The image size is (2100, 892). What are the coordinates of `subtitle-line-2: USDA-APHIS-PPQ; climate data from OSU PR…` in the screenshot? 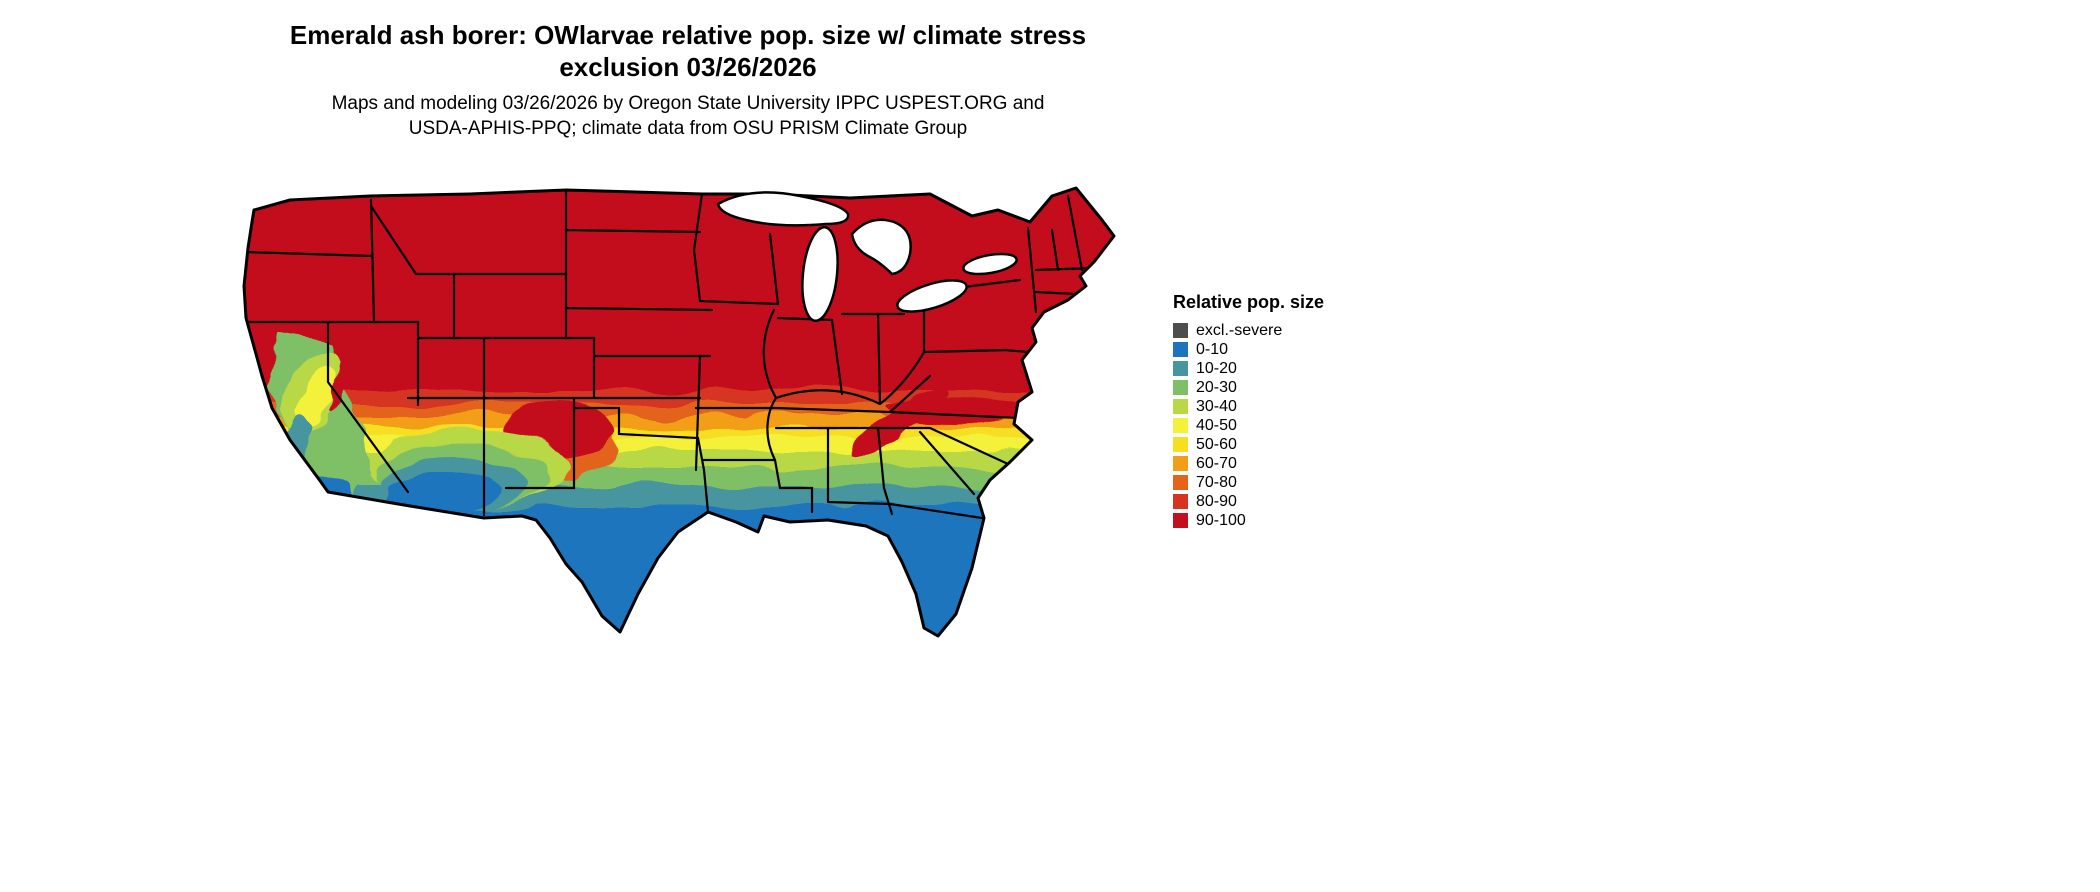 It's located at (688, 128).